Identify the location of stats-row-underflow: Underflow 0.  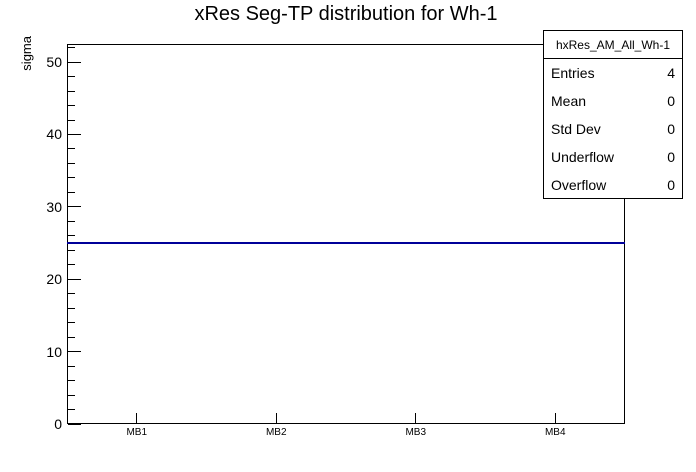
(613, 157).